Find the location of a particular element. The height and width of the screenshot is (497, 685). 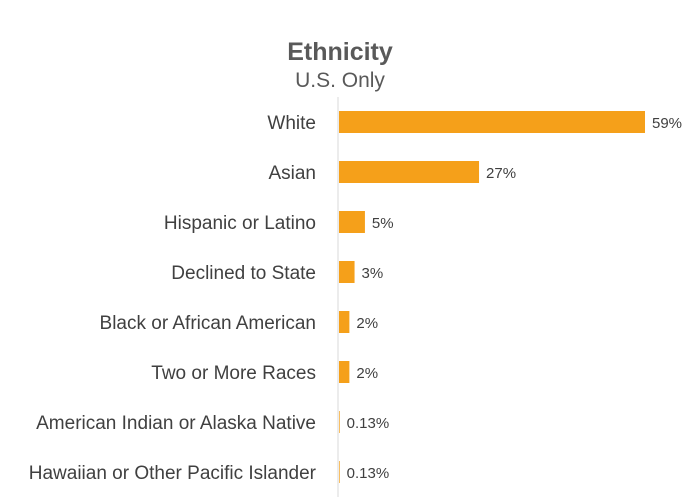

data-label-3: 3% is located at coordinates (373, 273).